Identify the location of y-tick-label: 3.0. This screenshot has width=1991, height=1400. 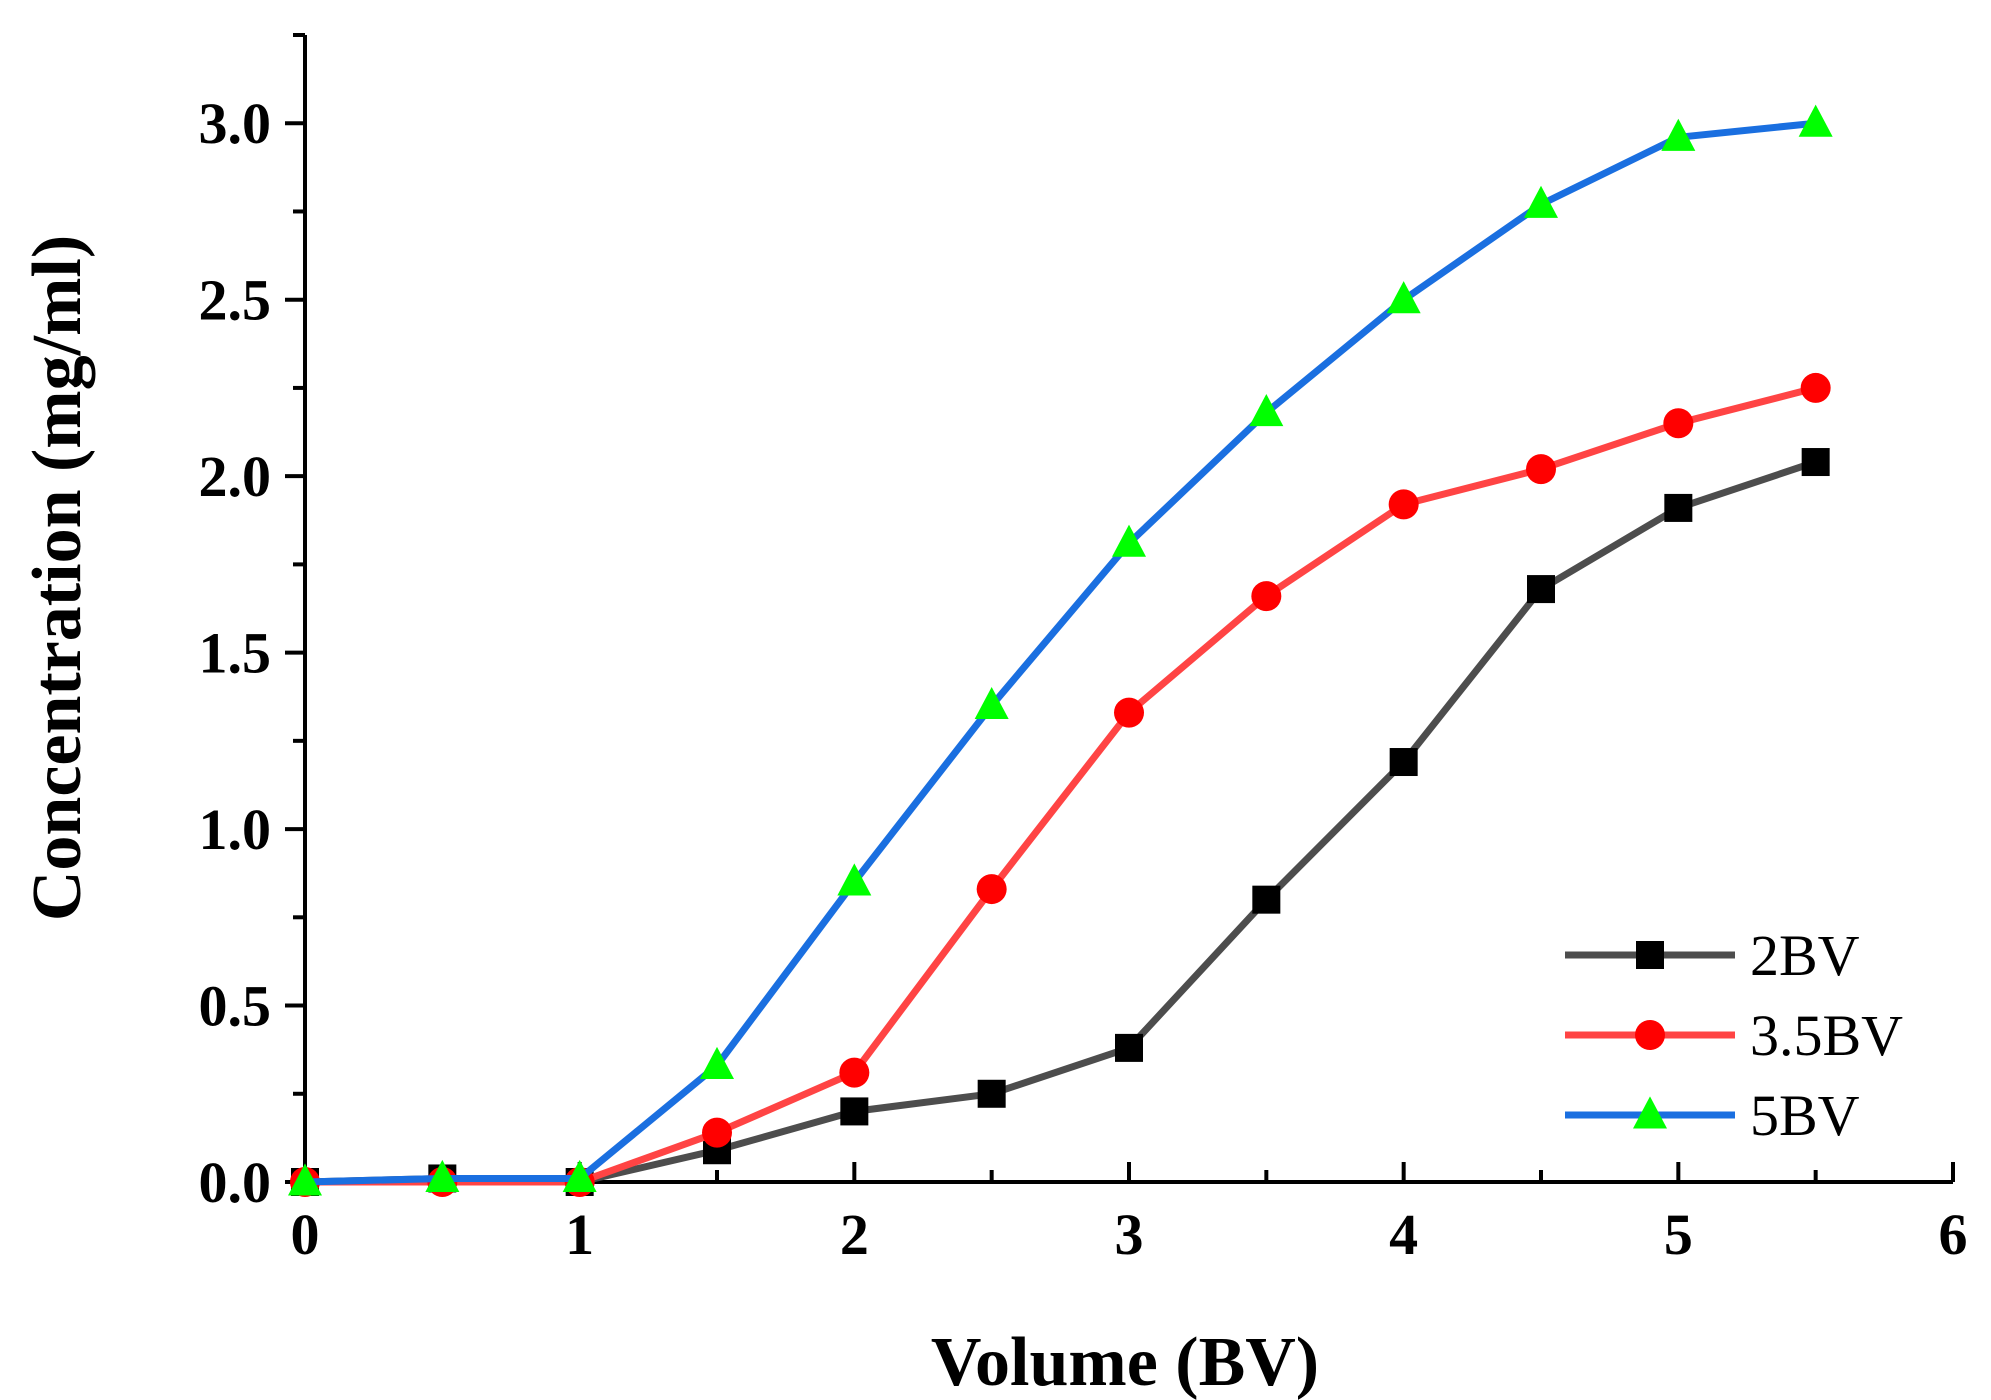
(235, 123).